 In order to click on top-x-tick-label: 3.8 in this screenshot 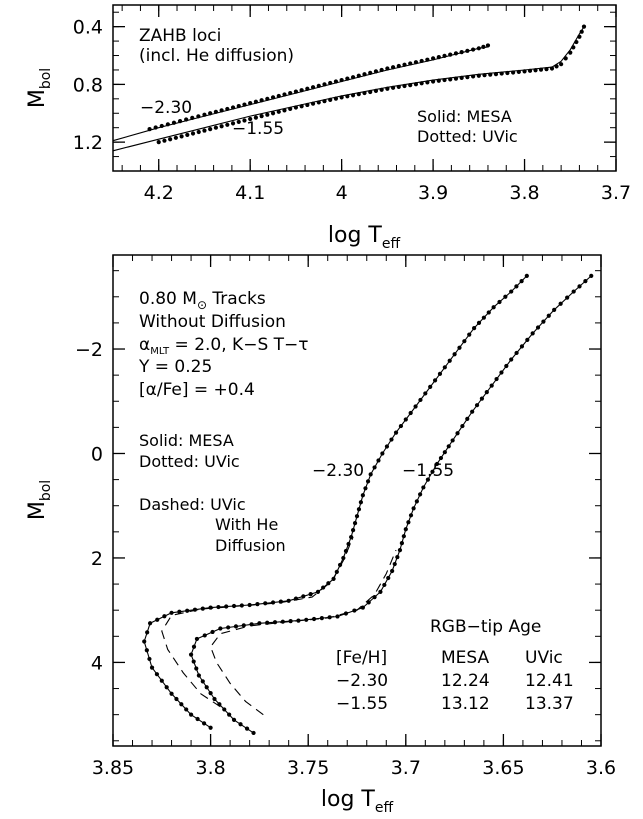, I will do `click(524, 193)`.